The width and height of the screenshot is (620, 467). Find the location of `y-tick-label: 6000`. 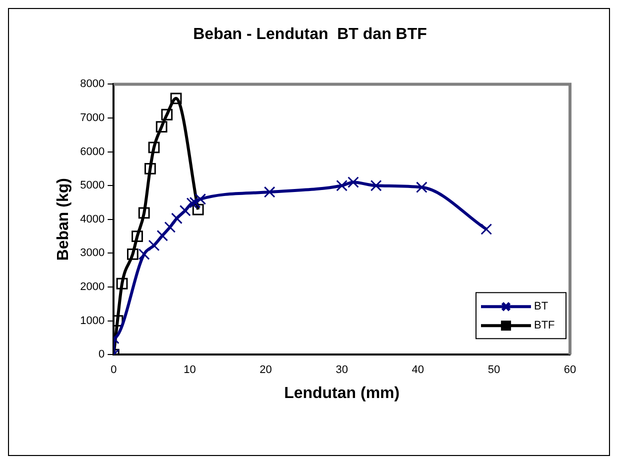

y-tick-label: 6000 is located at coordinates (92, 152).